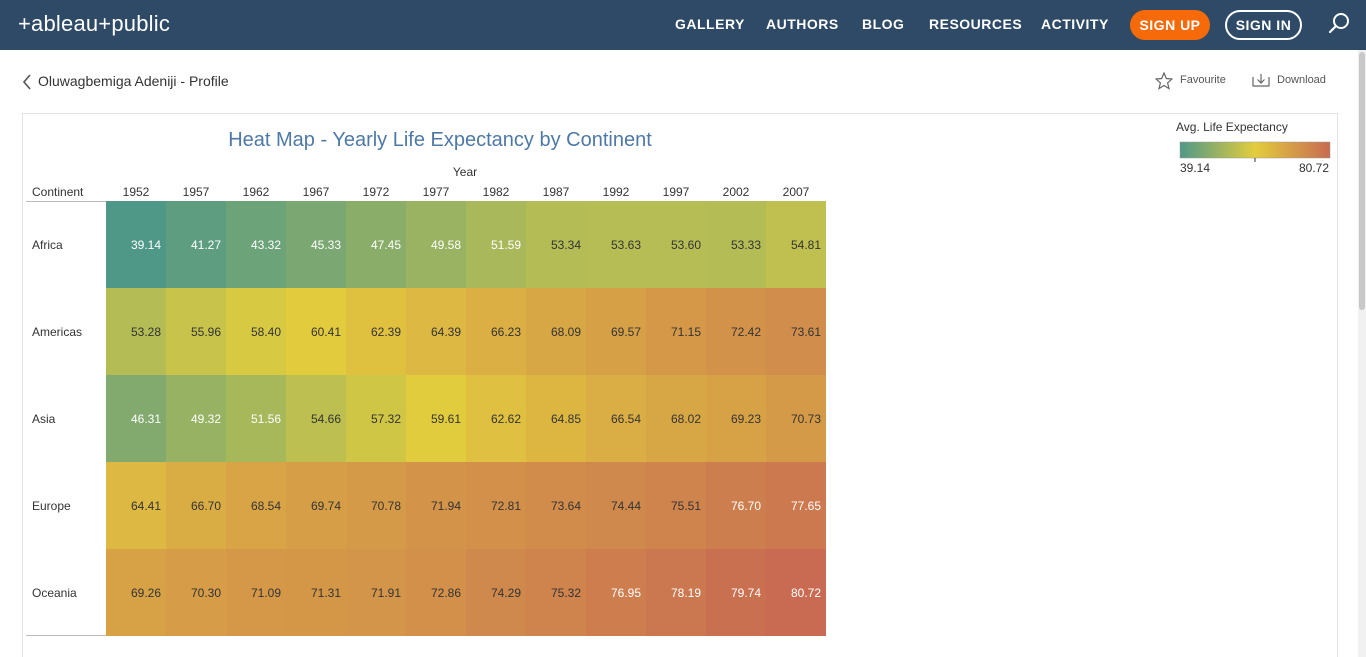 The height and width of the screenshot is (657, 1366). I want to click on x-tick-label: 2007, so click(796, 192).